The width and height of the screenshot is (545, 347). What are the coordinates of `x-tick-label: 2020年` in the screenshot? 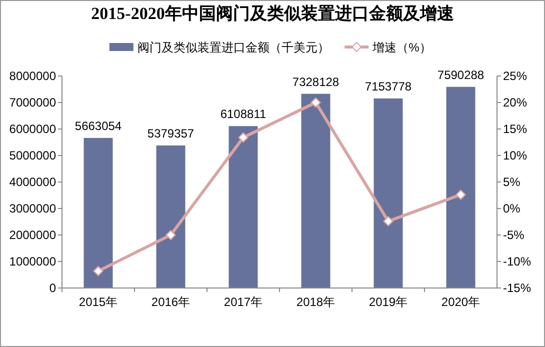 It's located at (460, 302).